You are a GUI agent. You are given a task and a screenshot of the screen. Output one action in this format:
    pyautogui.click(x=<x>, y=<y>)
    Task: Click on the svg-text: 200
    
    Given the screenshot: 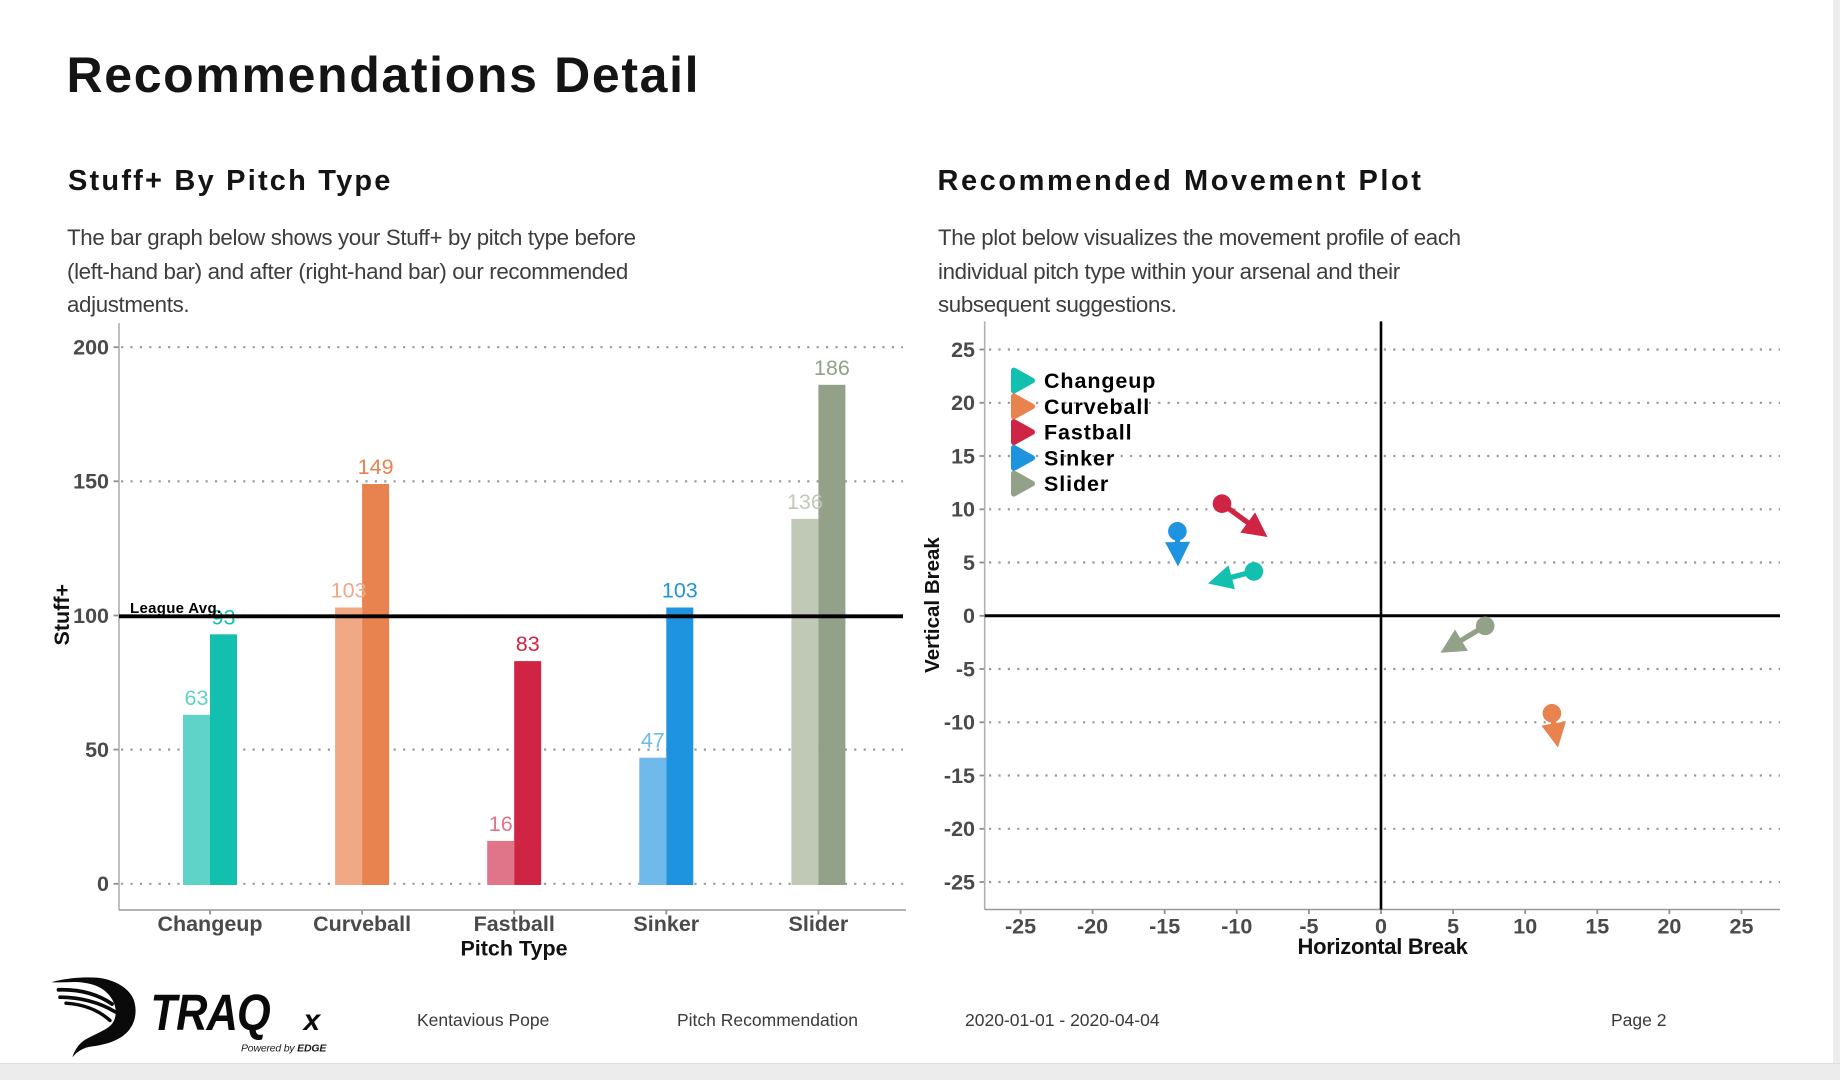 What is the action you would take?
    pyautogui.click(x=91, y=348)
    